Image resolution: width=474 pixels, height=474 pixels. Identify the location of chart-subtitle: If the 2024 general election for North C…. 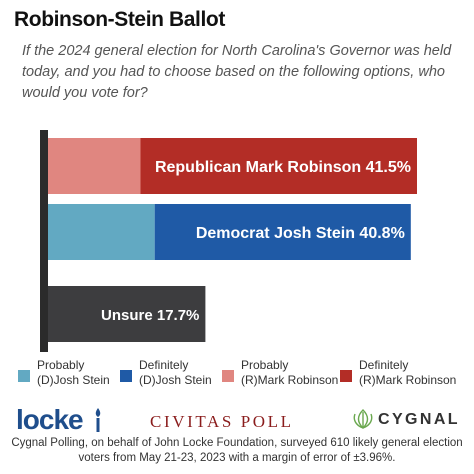
(237, 72).